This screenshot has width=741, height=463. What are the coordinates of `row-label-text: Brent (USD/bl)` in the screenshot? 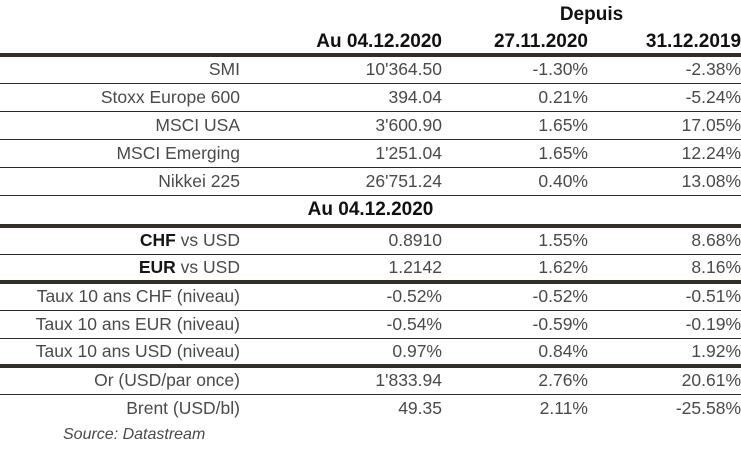 It's located at (183, 407).